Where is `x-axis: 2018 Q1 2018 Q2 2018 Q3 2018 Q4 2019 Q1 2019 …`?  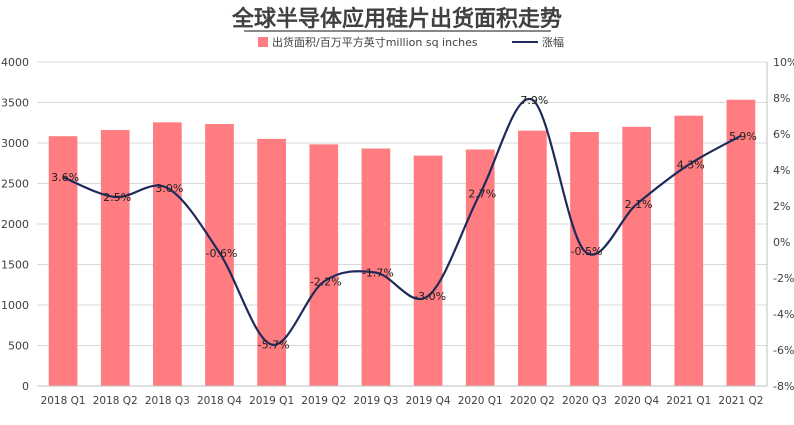 x-axis: 2018 Q1 2018 Q2 2018 Q3 2018 Q4 2019 Q1 2019 … is located at coordinates (402, 396).